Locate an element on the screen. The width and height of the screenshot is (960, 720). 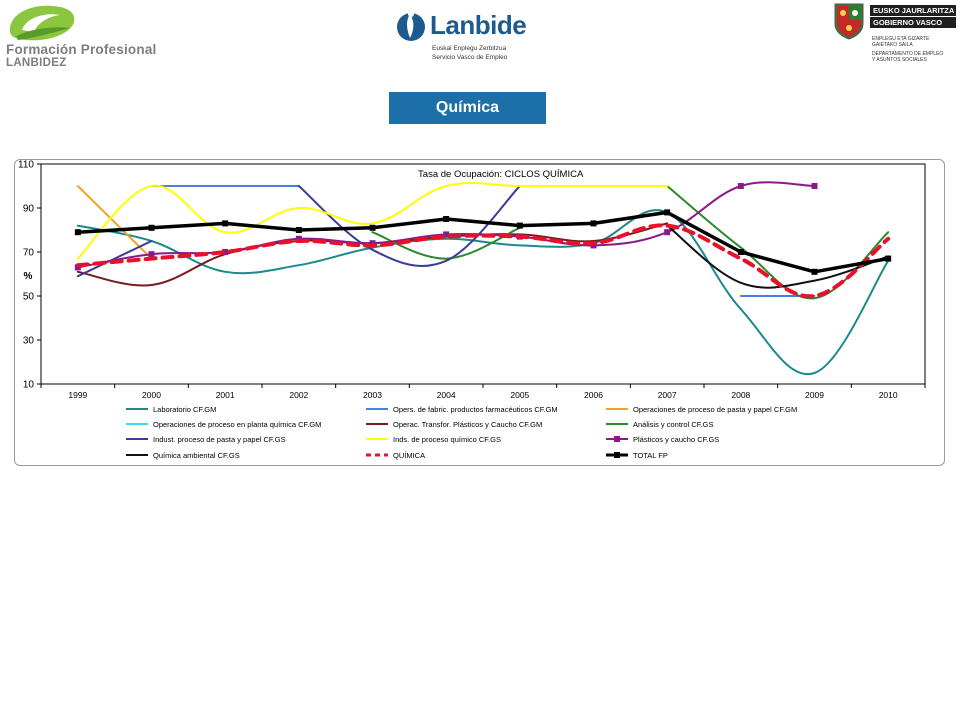
y-tick-label: 110 is located at coordinates (26, 165).